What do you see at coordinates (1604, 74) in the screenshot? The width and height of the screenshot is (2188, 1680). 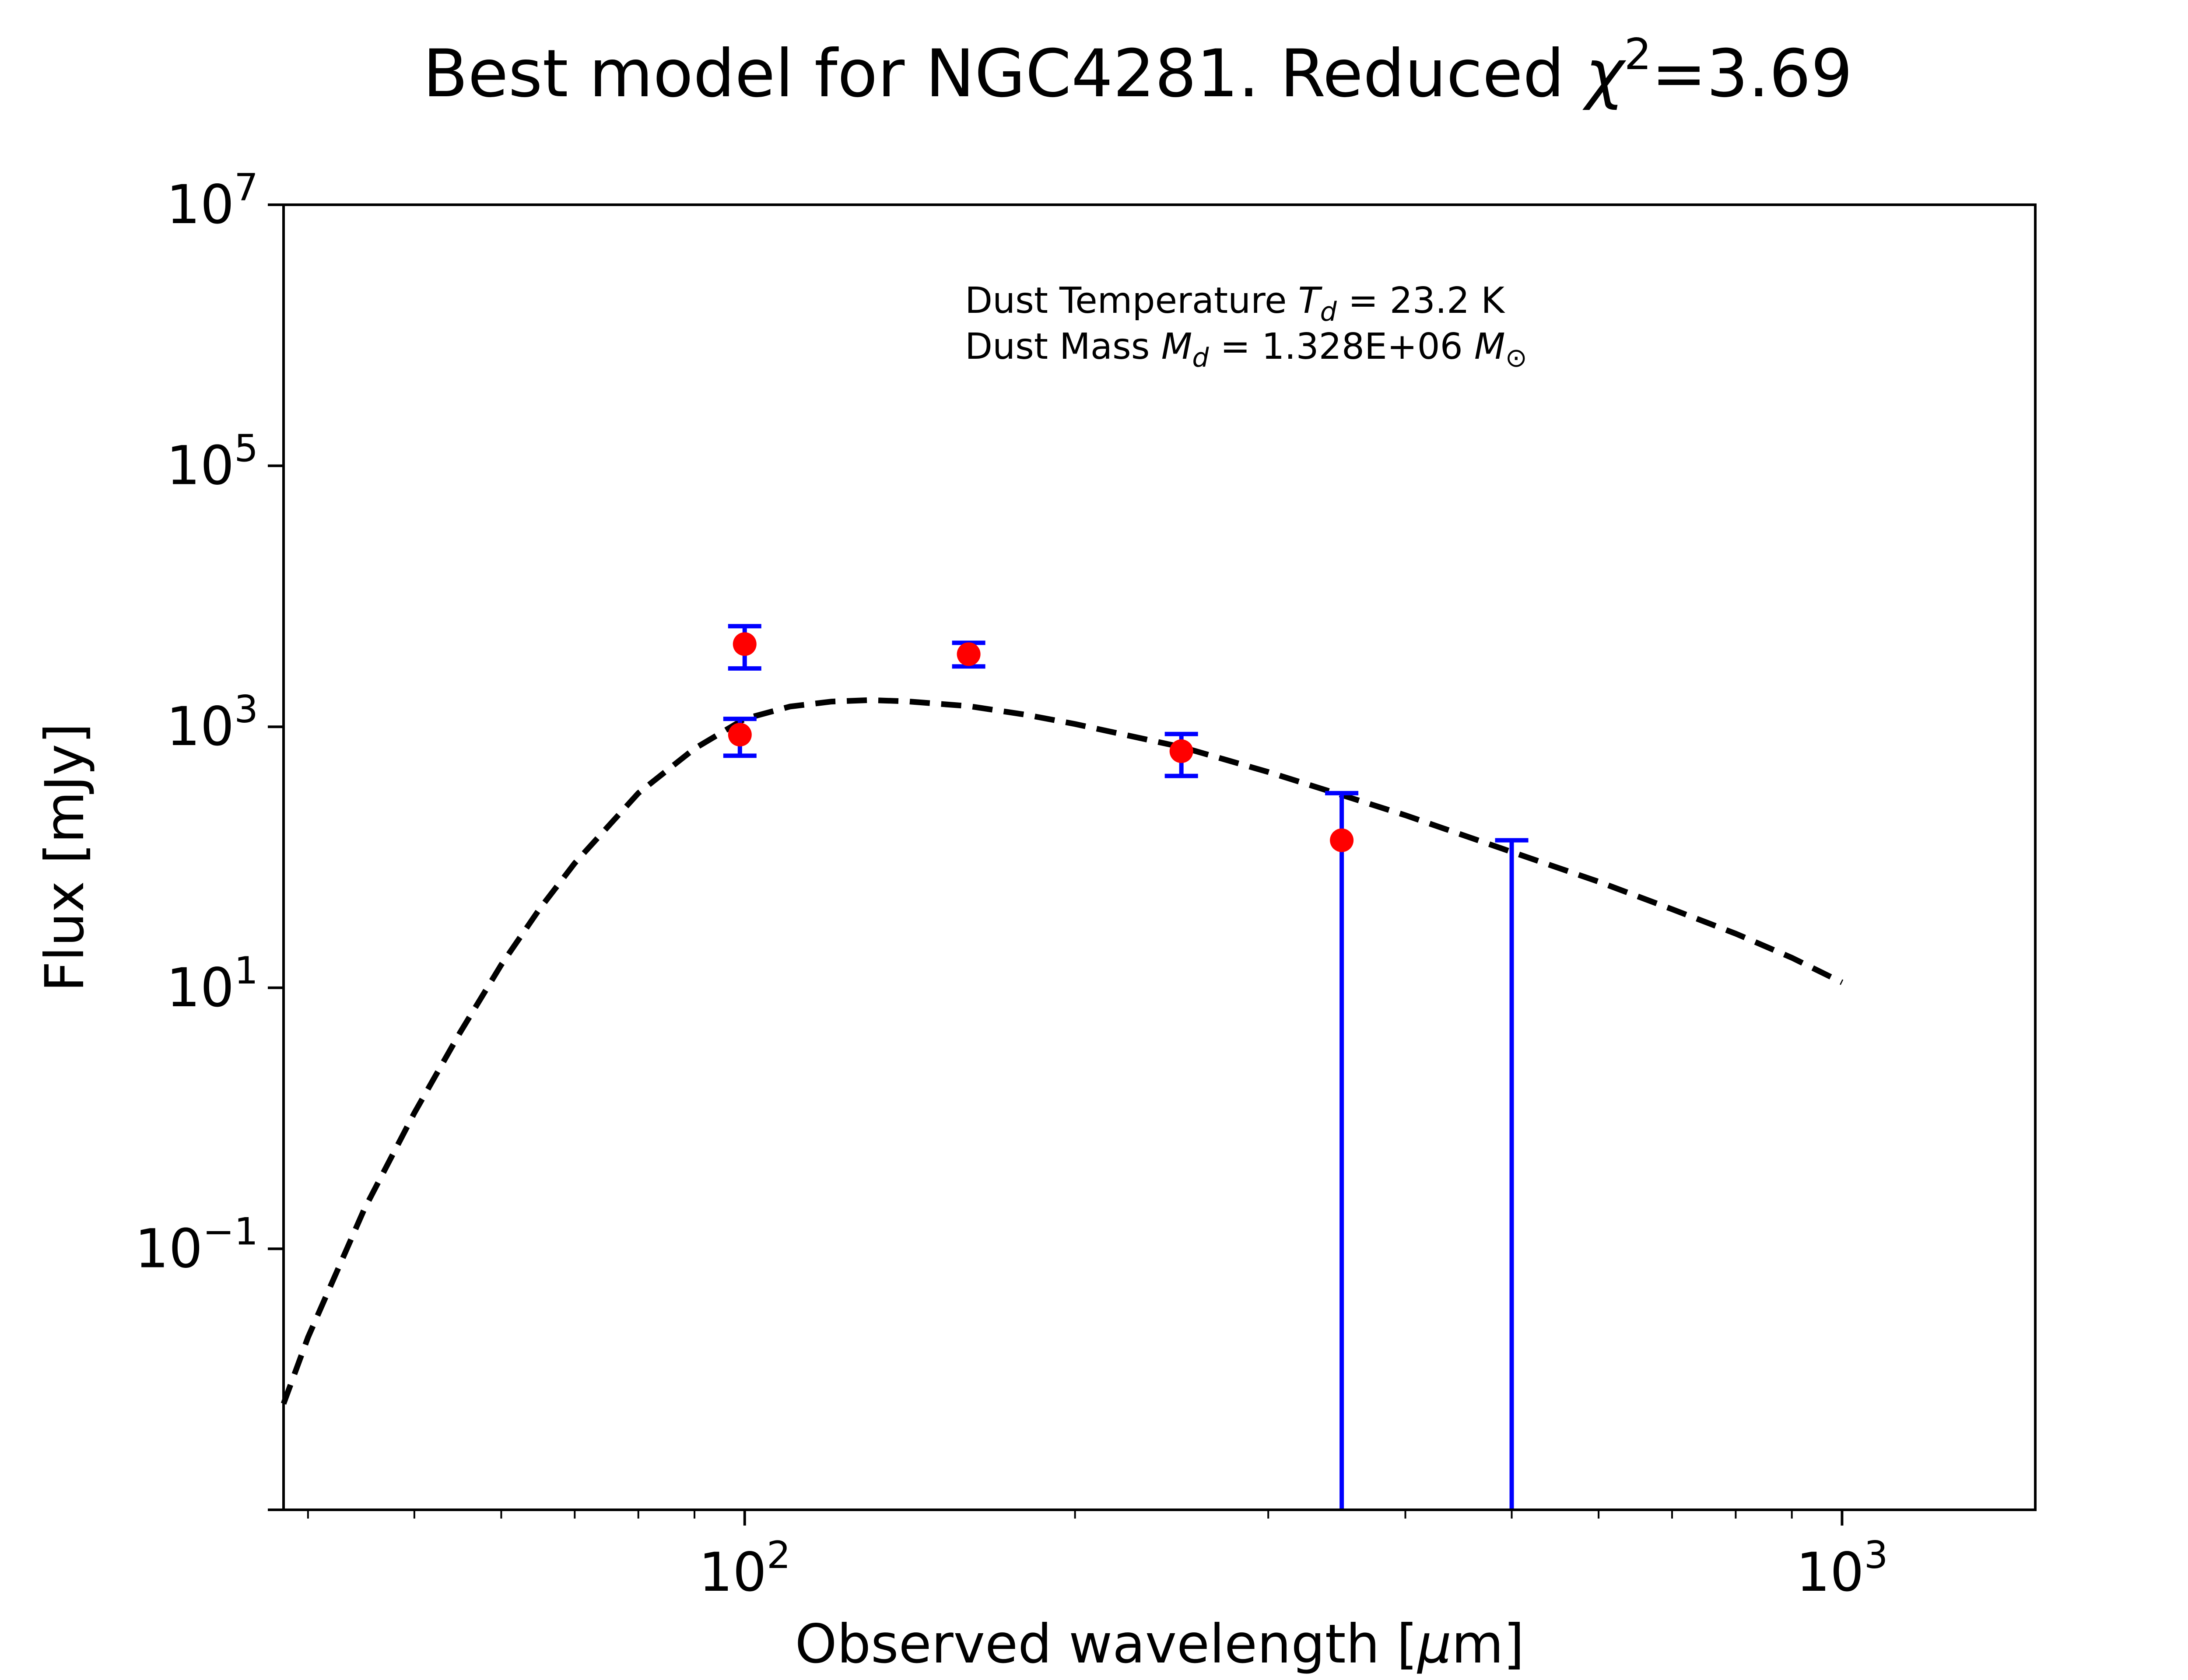 I see `chi-symbol: χ` at bounding box center [1604, 74].